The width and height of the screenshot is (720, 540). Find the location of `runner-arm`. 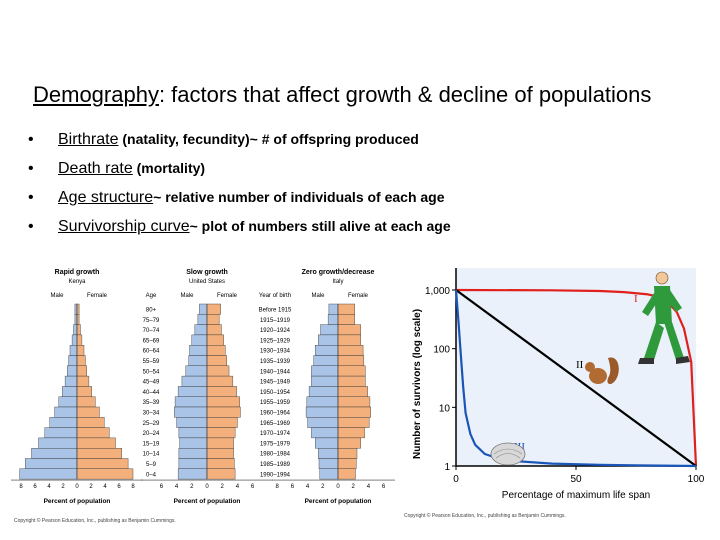

runner-arm is located at coordinates (674, 301).